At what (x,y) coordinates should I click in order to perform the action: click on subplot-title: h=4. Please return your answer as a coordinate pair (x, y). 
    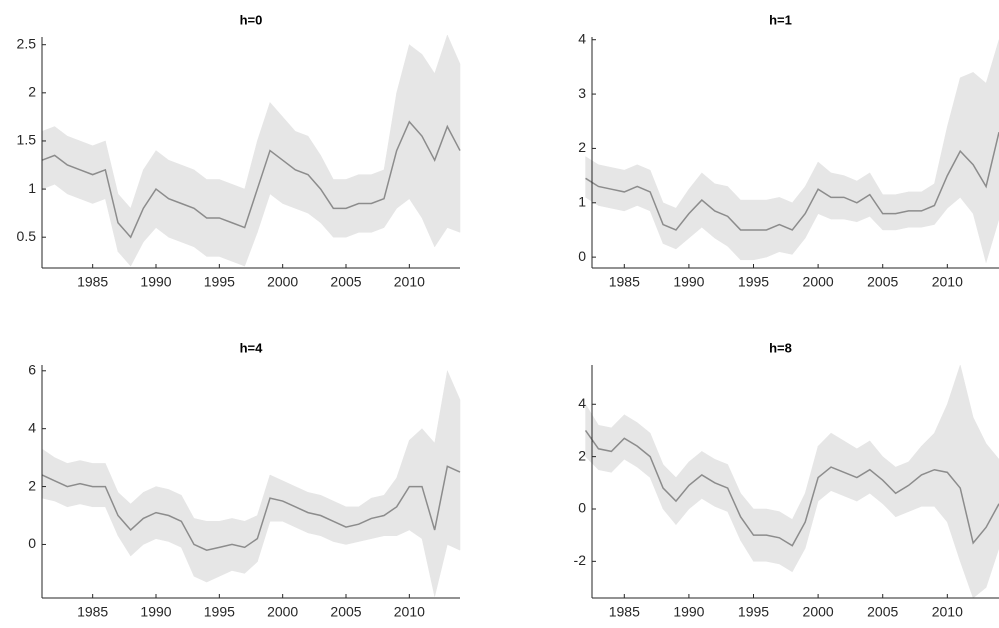
    Looking at the image, I should click on (252, 347).